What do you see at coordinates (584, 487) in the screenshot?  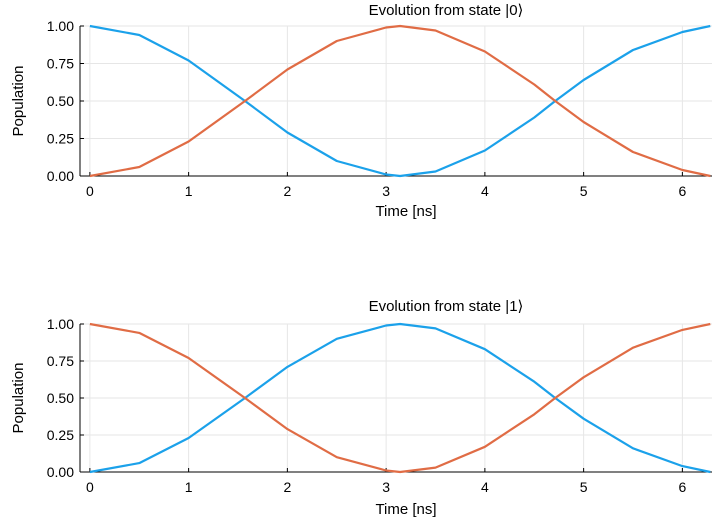 I see `bottom-x-tick-label: 5` at bounding box center [584, 487].